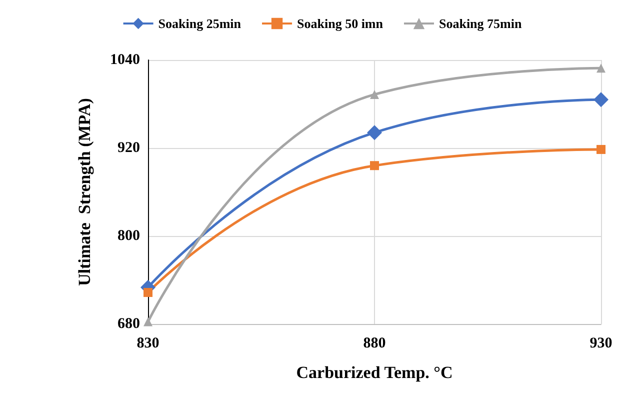 The image size is (644, 410). I want to click on x-tick-label: 880, so click(374, 344).